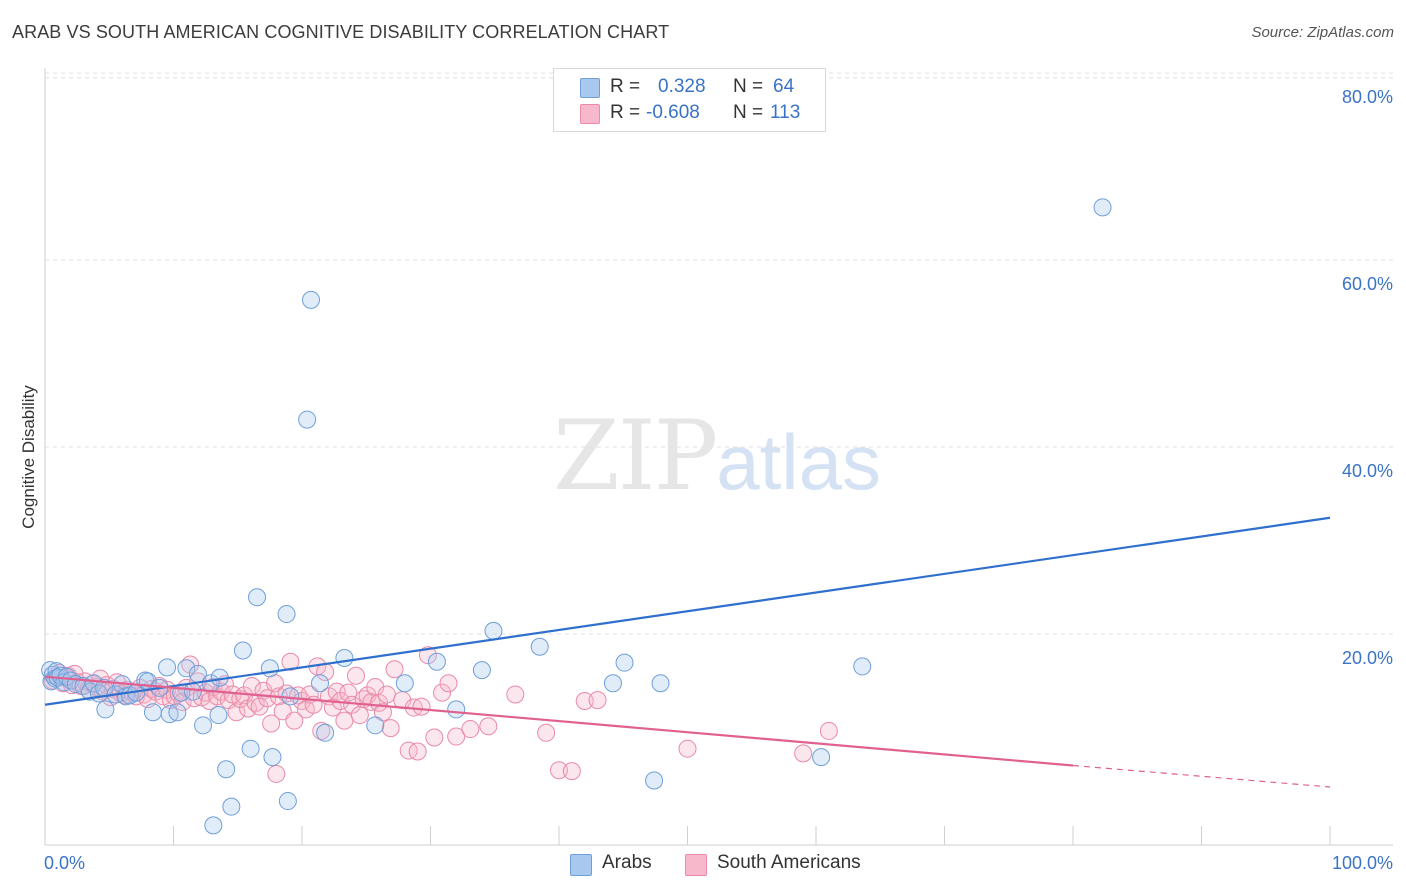  Describe the element at coordinates (627, 862) in the screenshot. I see `bottom-legend-label-arabs: Arabs` at that location.